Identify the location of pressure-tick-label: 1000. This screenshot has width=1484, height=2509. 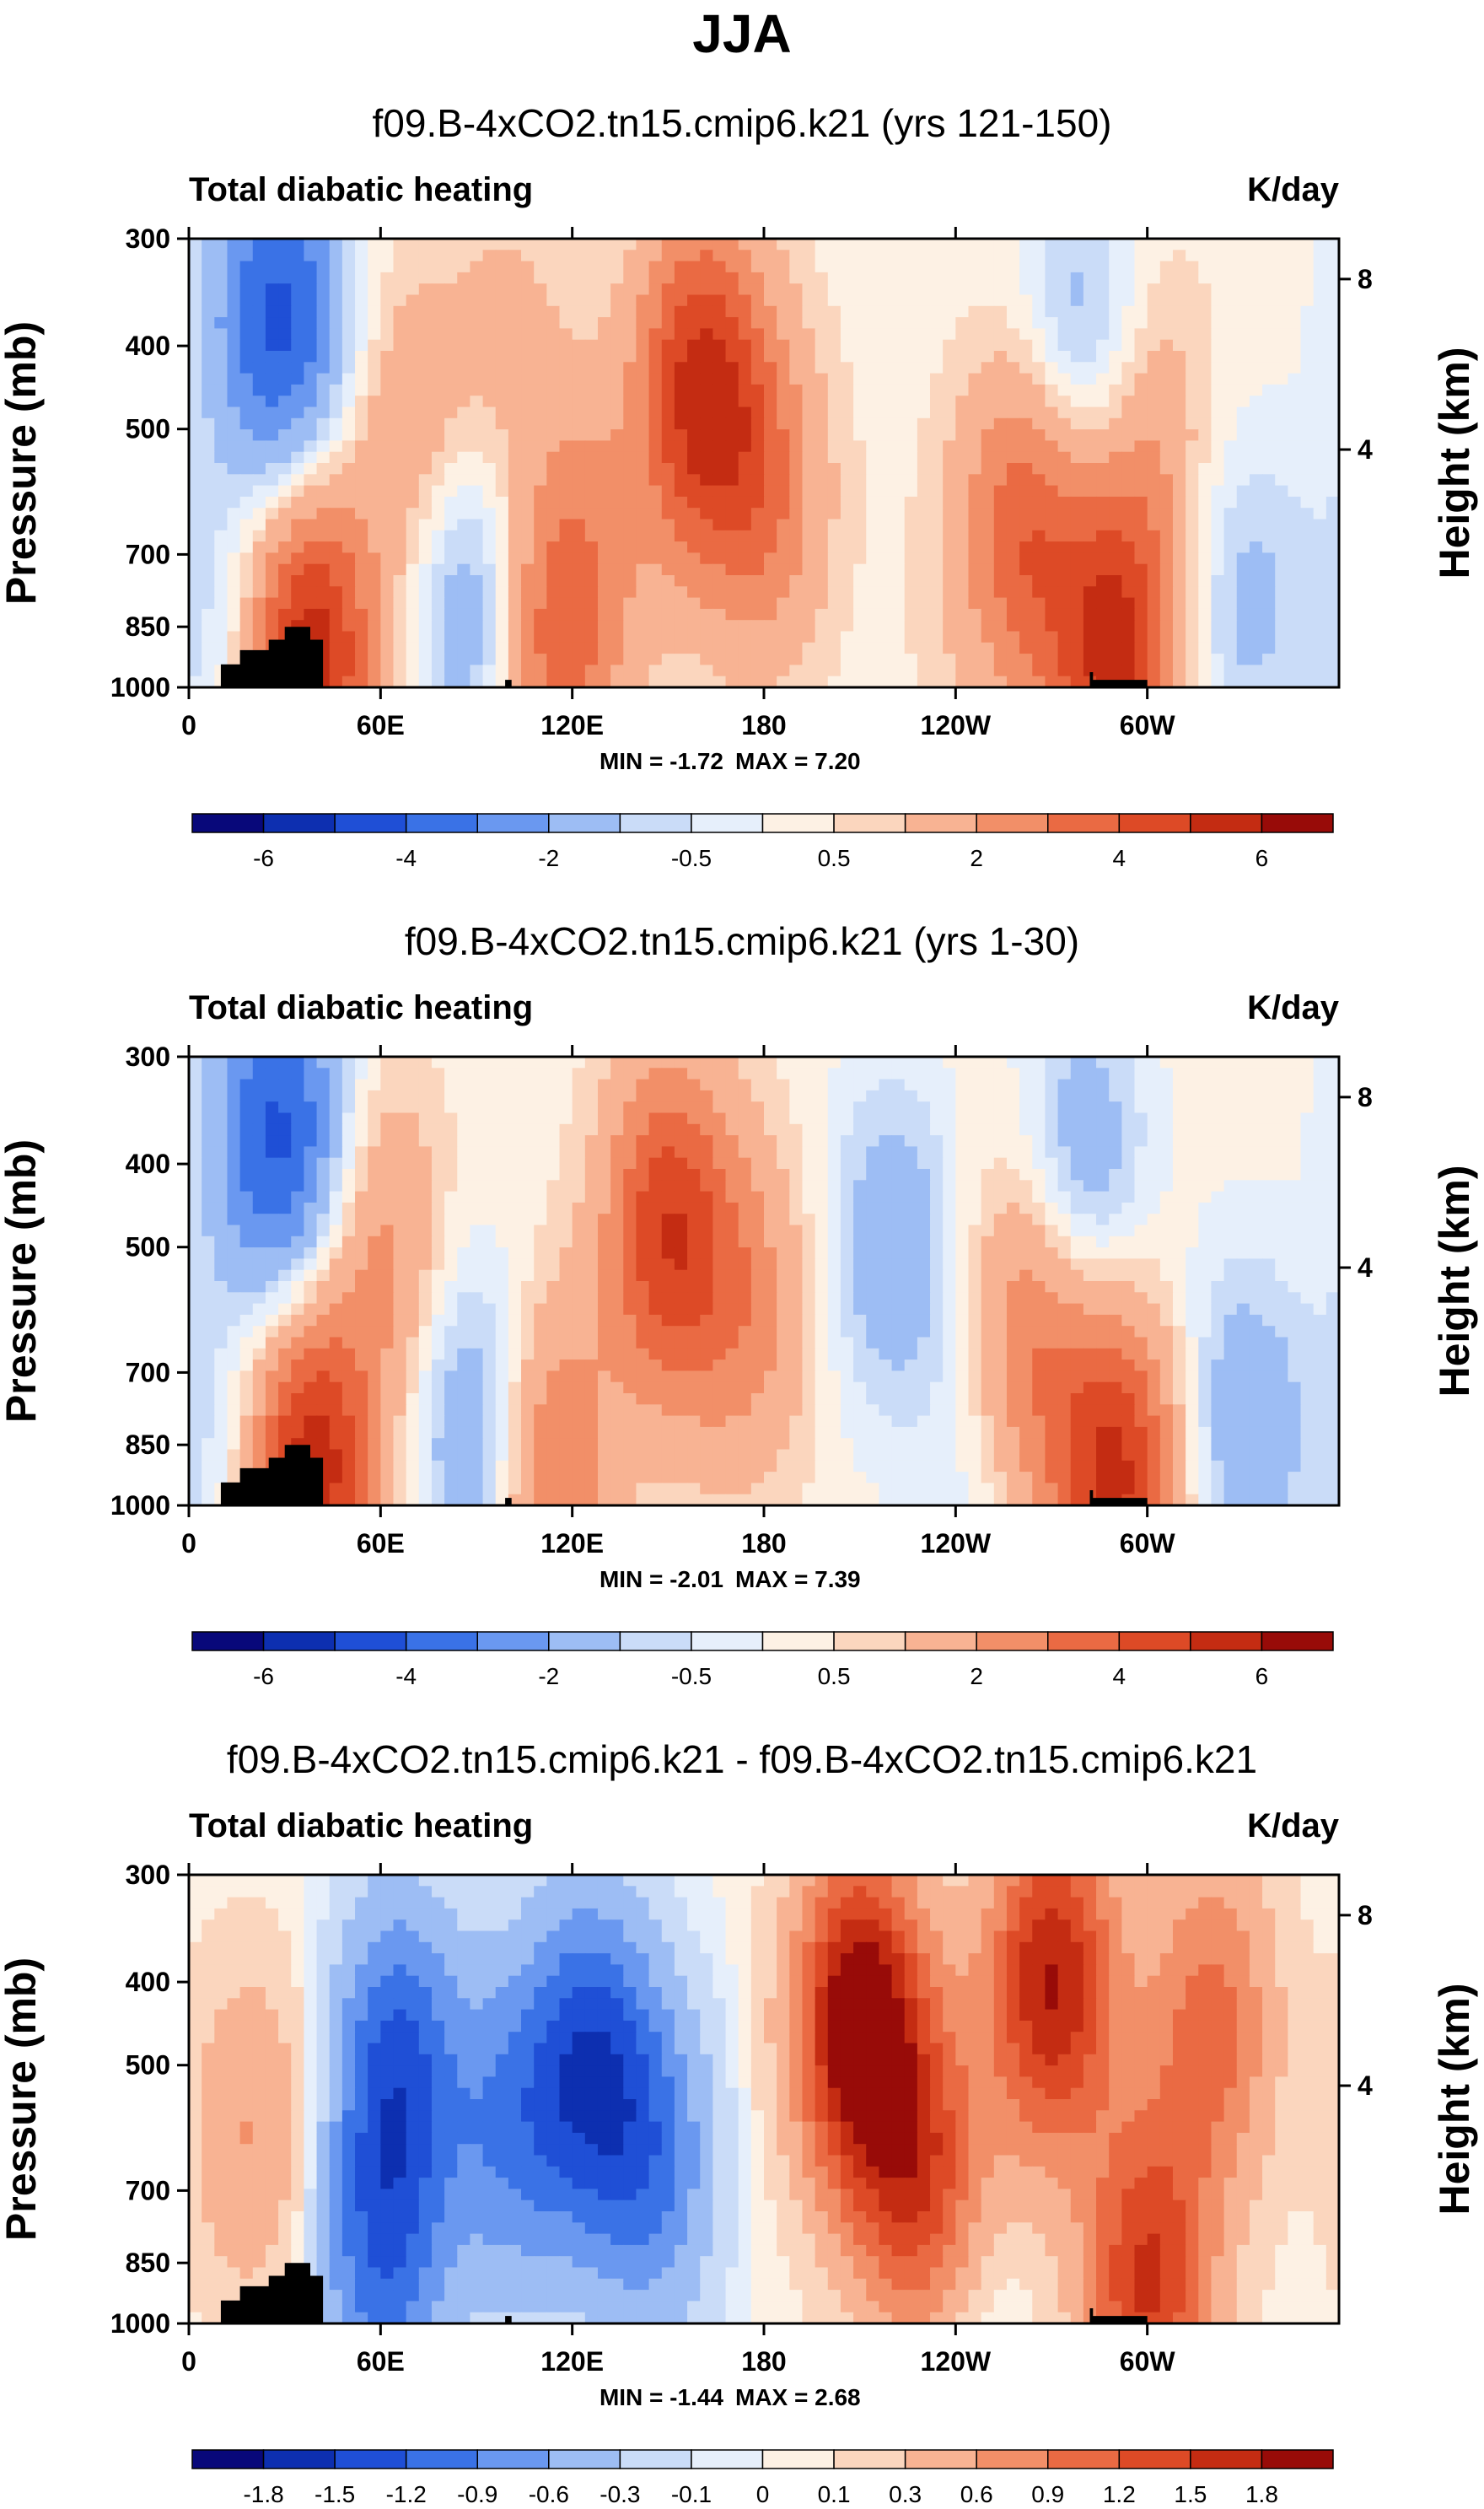
(140, 687).